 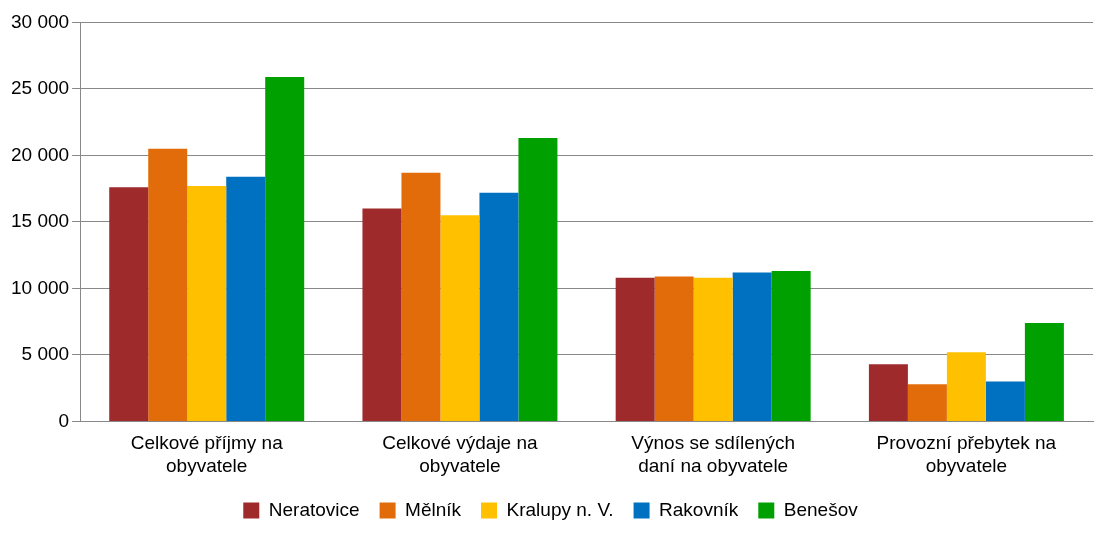 I want to click on legend-label: Benešov, so click(x=821, y=509).